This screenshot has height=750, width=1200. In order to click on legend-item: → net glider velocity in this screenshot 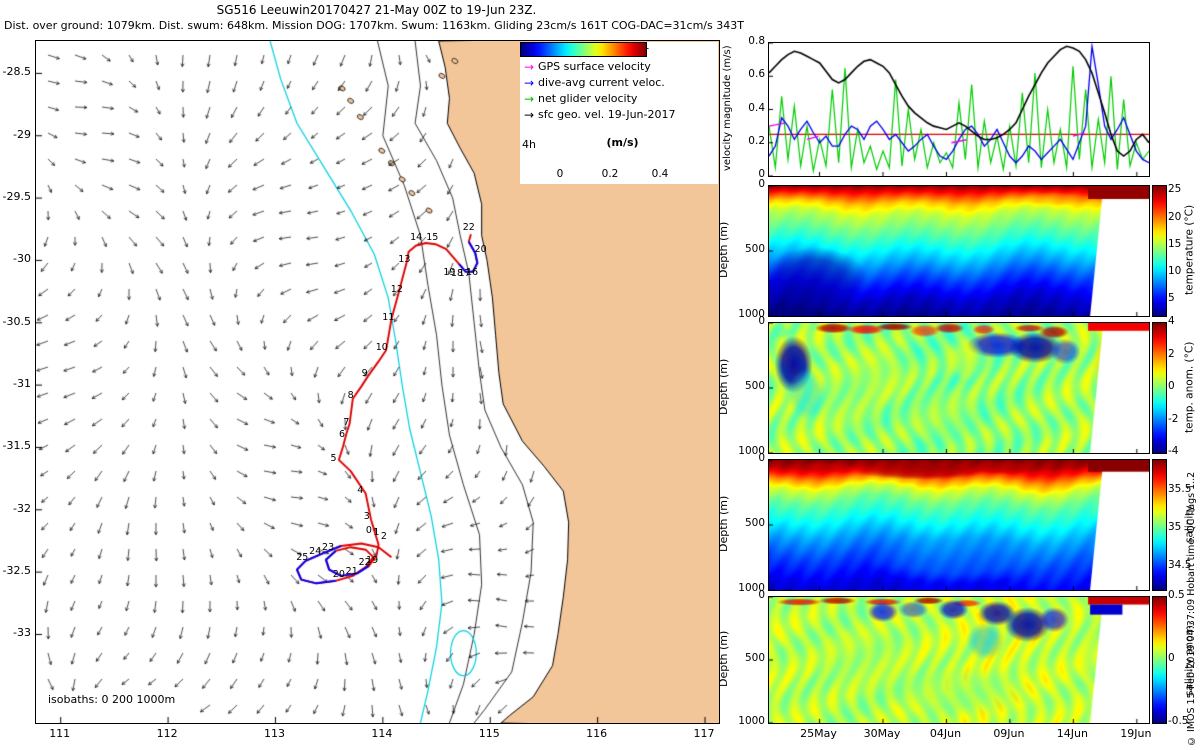, I will do `click(619, 98)`.